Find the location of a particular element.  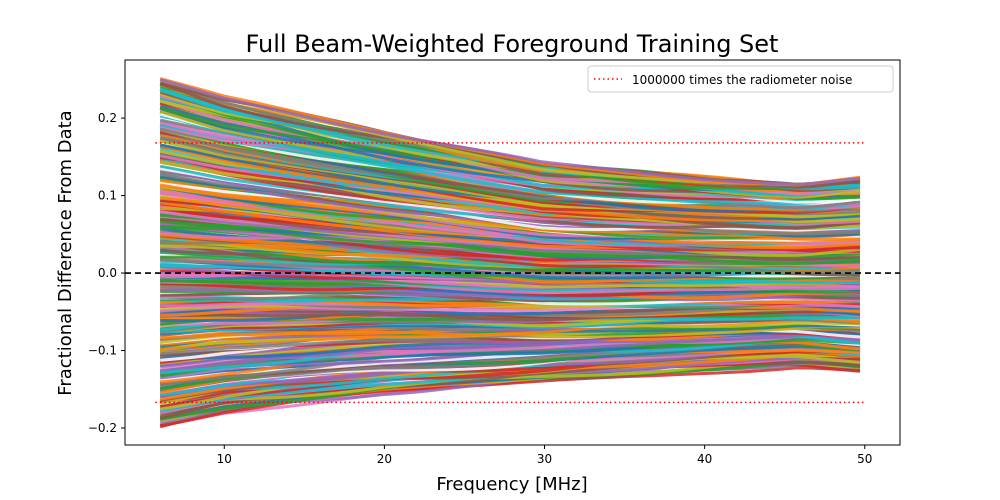

y-axis-ticks: −0.2 −0.1 0.0 0.1 0.2 is located at coordinates (106, 273).